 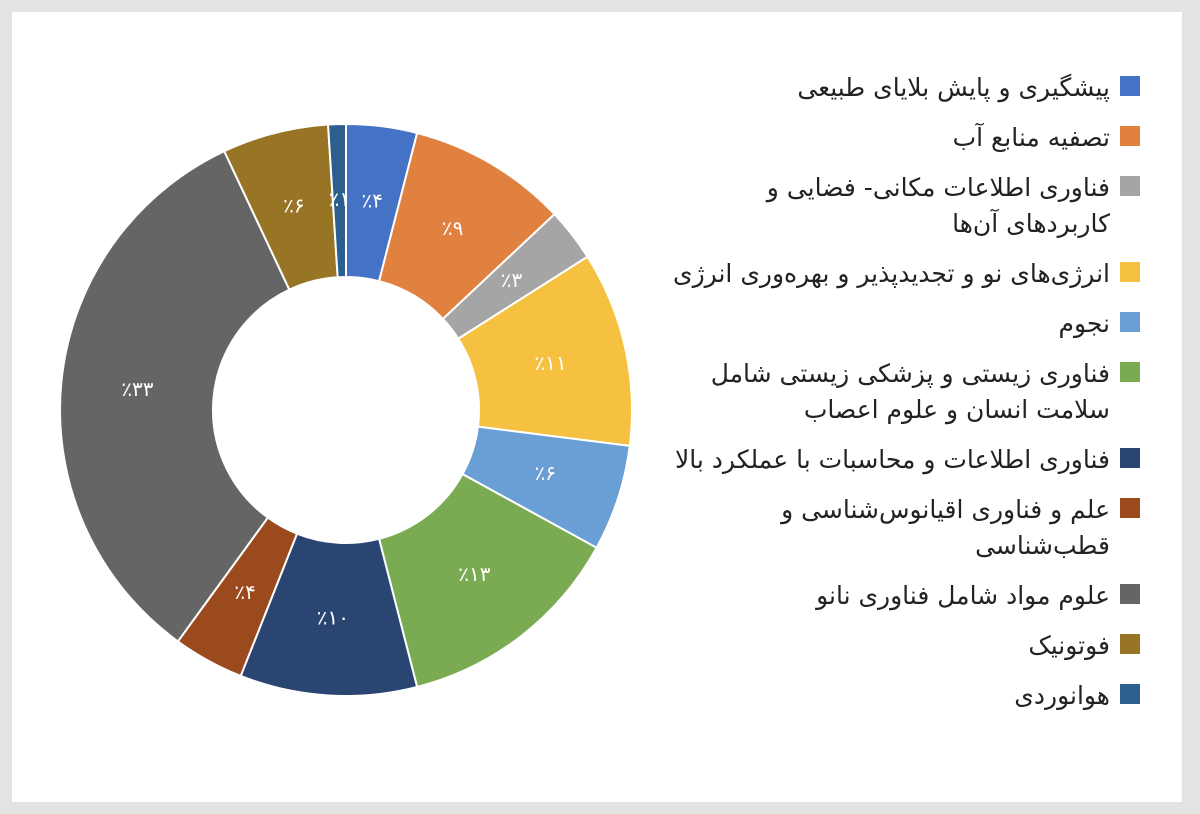 I want to click on legend-label: علوم مواد شامل فناوری نانو, so click(x=963, y=595).